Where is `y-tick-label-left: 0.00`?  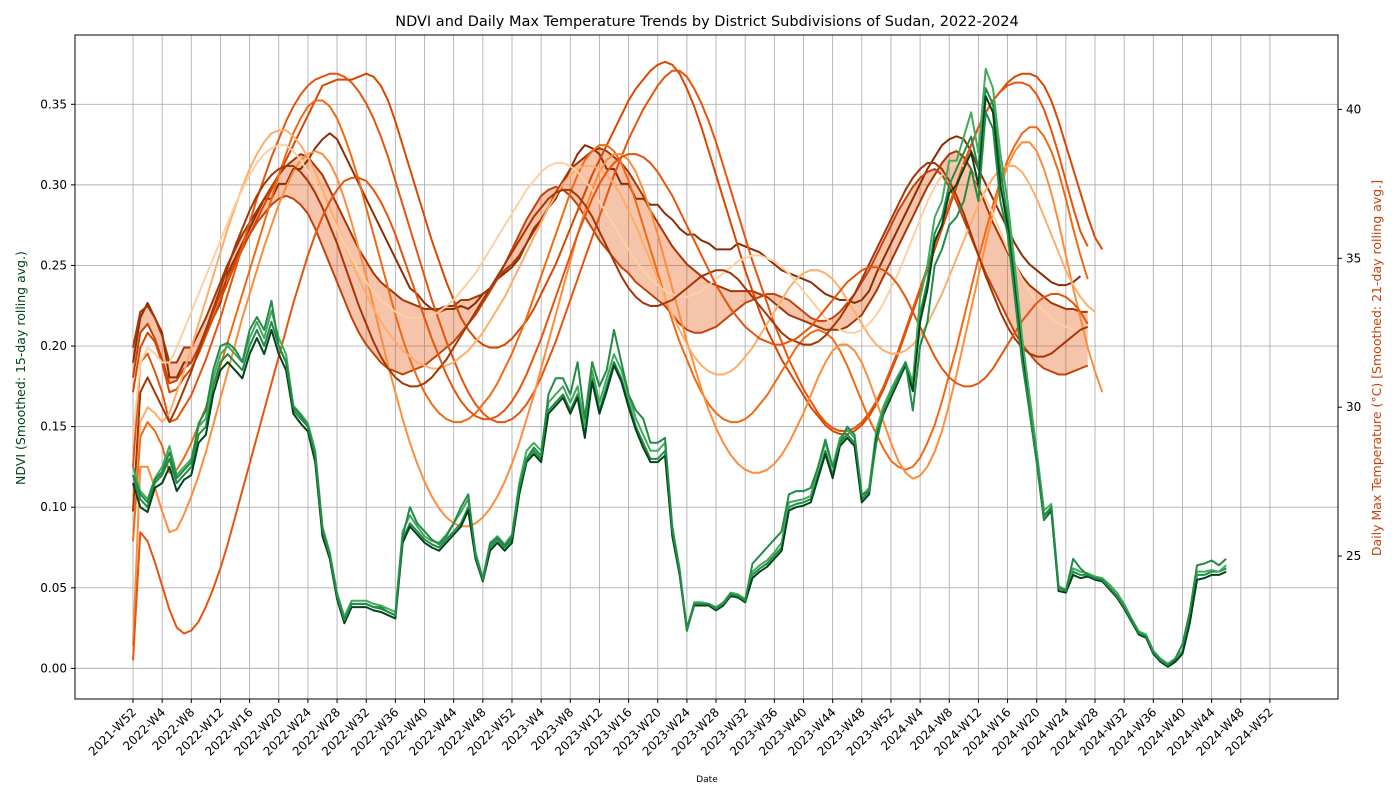
y-tick-label-left: 0.00 is located at coordinates (53, 668).